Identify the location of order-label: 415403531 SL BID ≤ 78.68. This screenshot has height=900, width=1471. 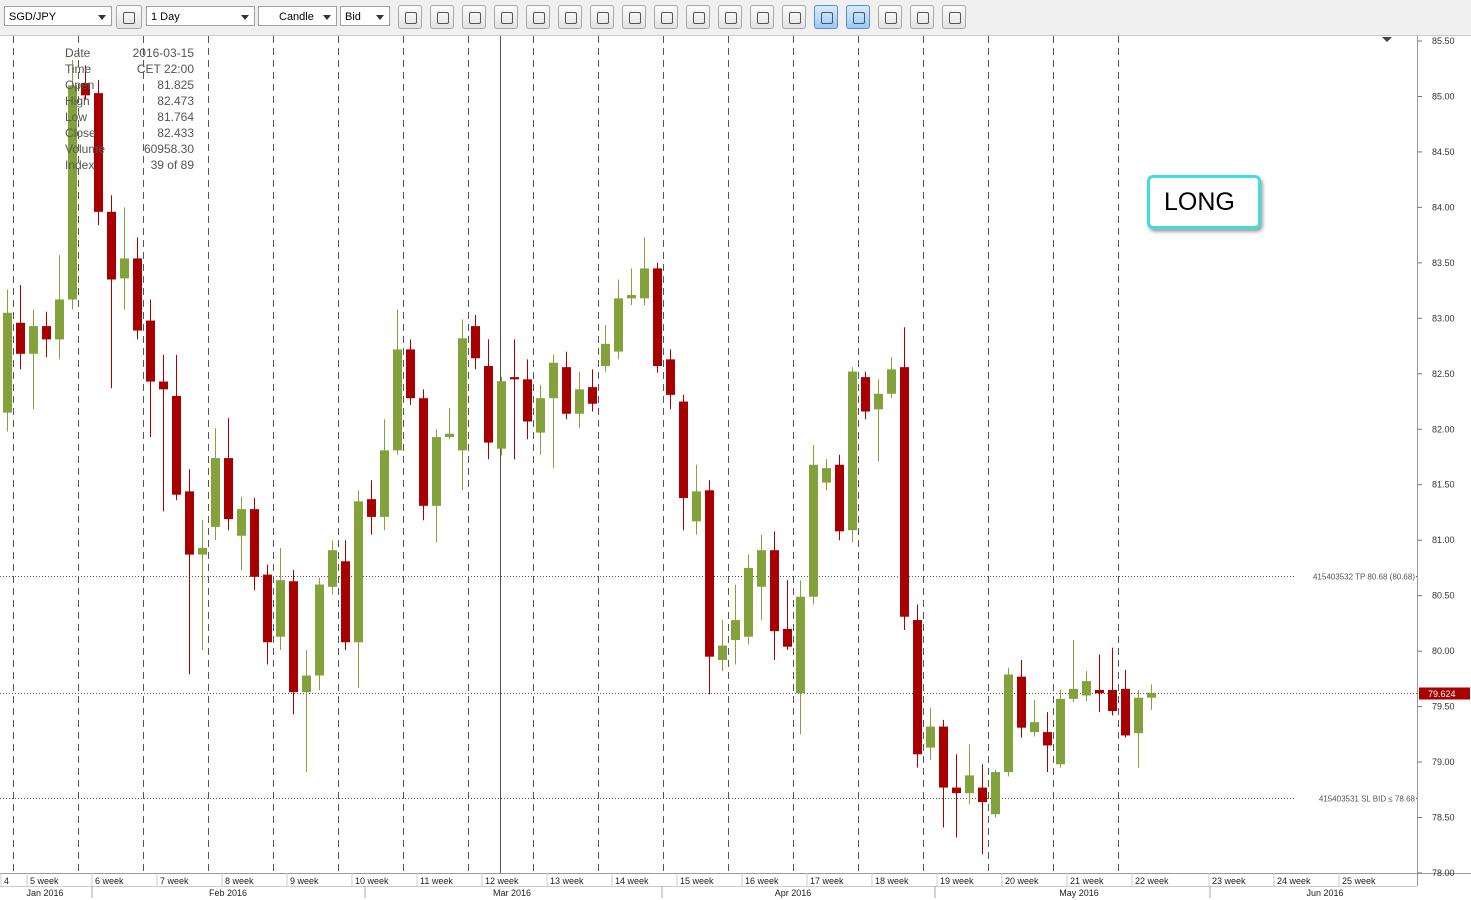
(1367, 799).